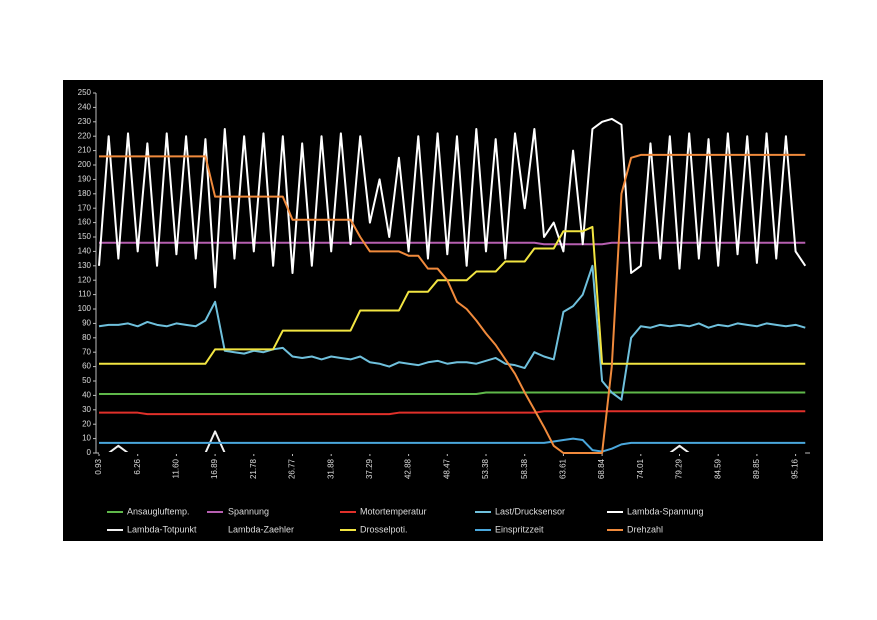 The height and width of the screenshot is (620, 877). Describe the element at coordinates (214, 468) in the screenshot. I see `x-tick-label: 16.89` at that location.